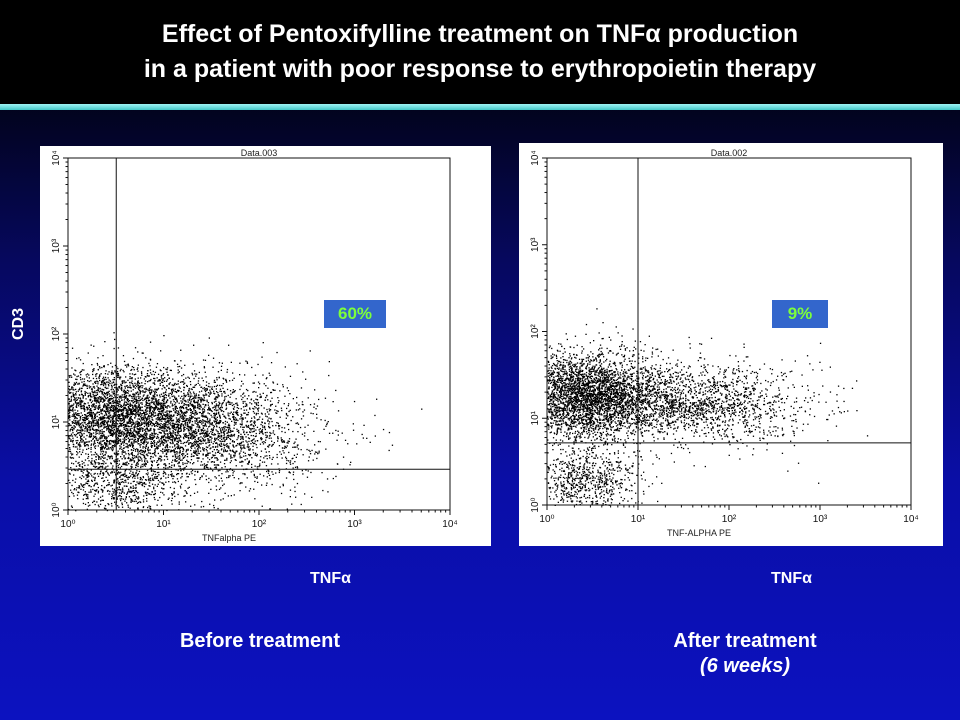 Image resolution: width=960 pixels, height=720 pixels. What do you see at coordinates (800, 314) in the screenshot?
I see `percent-badge-after: 9%` at bounding box center [800, 314].